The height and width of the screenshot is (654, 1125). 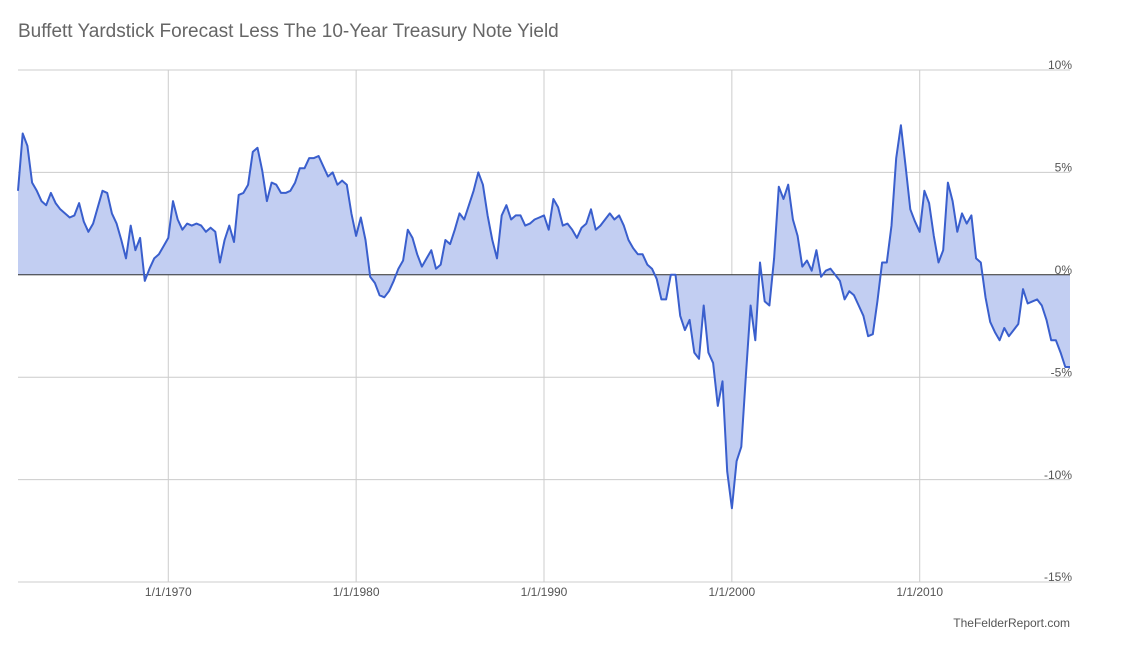 I want to click on footnote: TheFelderReport.com, so click(x=1011, y=623).